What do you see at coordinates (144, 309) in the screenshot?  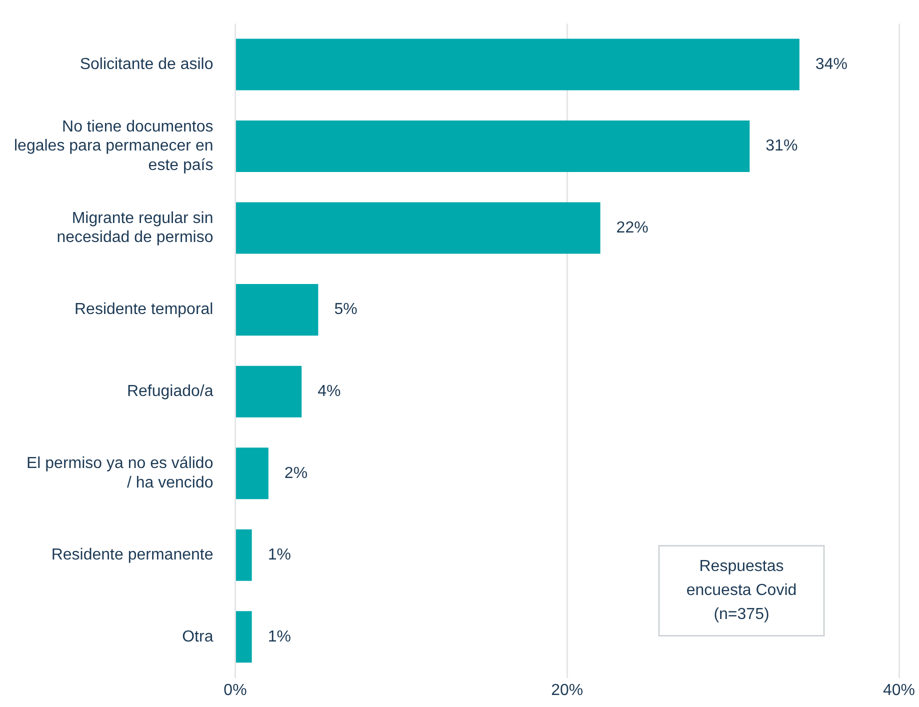 I see `y-tick-label: Residente temporal` at bounding box center [144, 309].